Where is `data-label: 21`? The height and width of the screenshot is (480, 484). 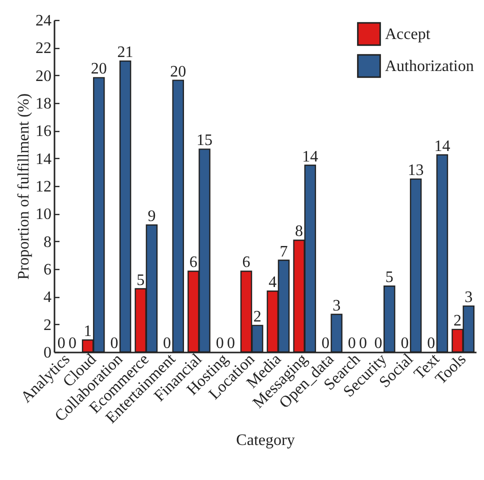 data-label: 21 is located at coordinates (125, 53).